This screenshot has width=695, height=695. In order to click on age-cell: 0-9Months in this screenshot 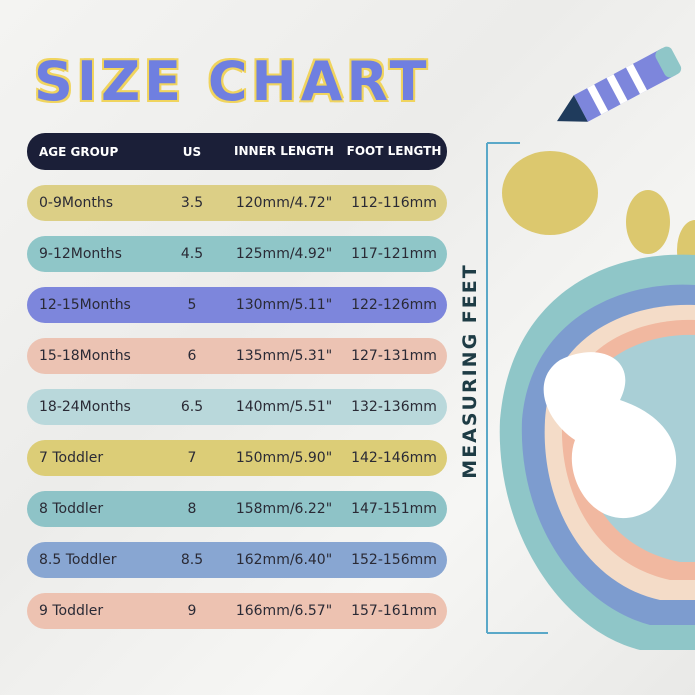, I will do `click(76, 203)`.